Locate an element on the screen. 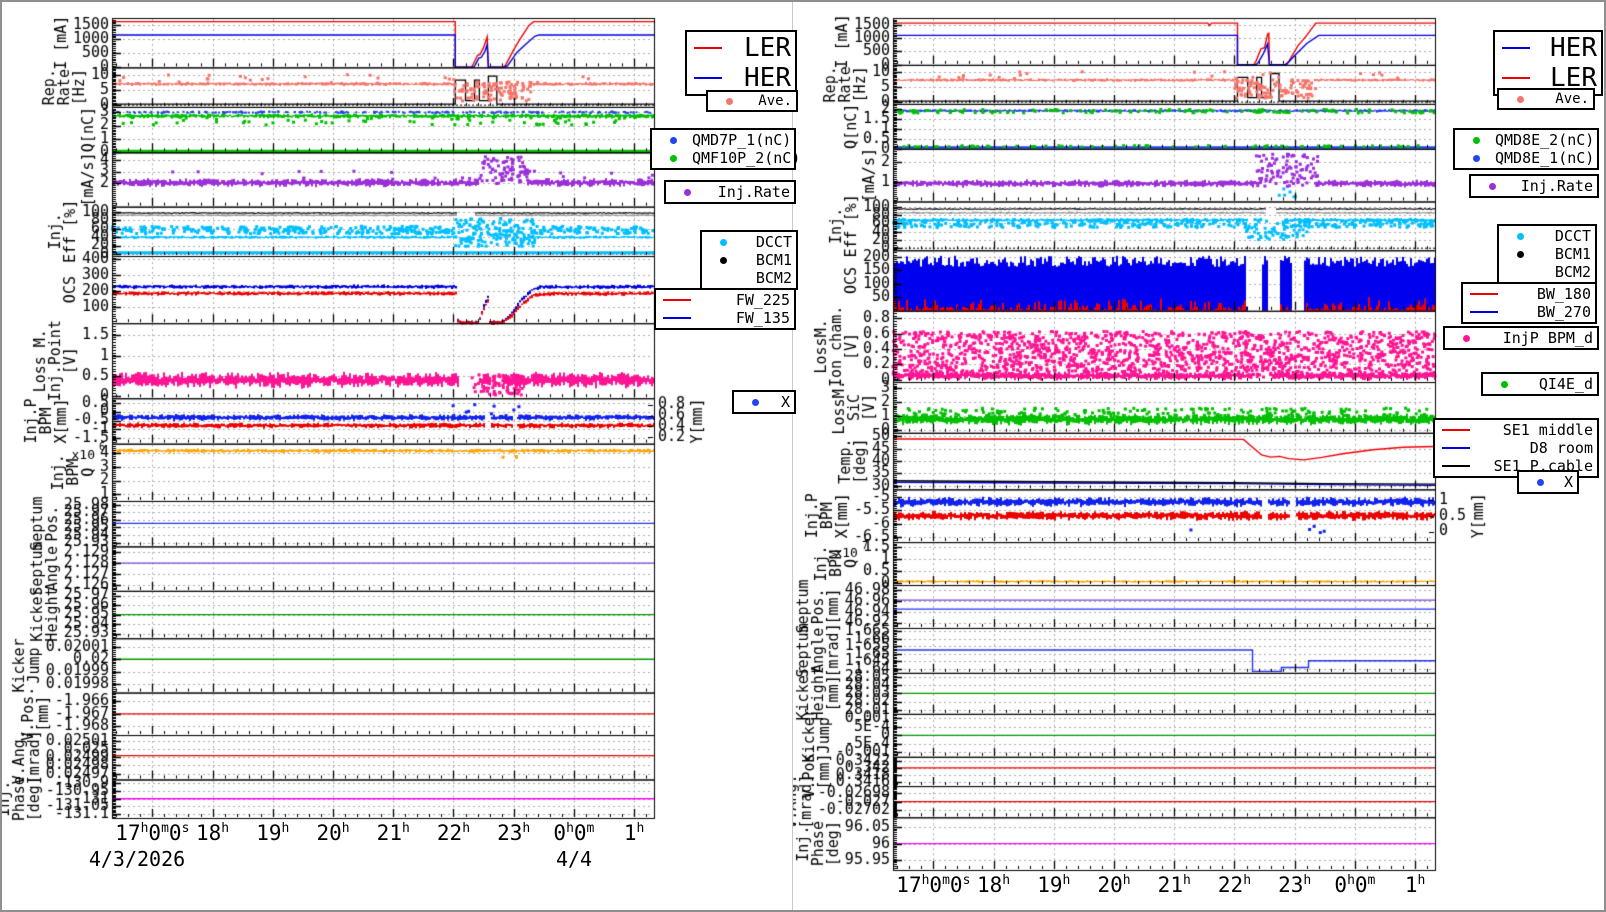 The width and height of the screenshot is (1606, 912). legend-entry: BW_180 is located at coordinates (1529, 294).